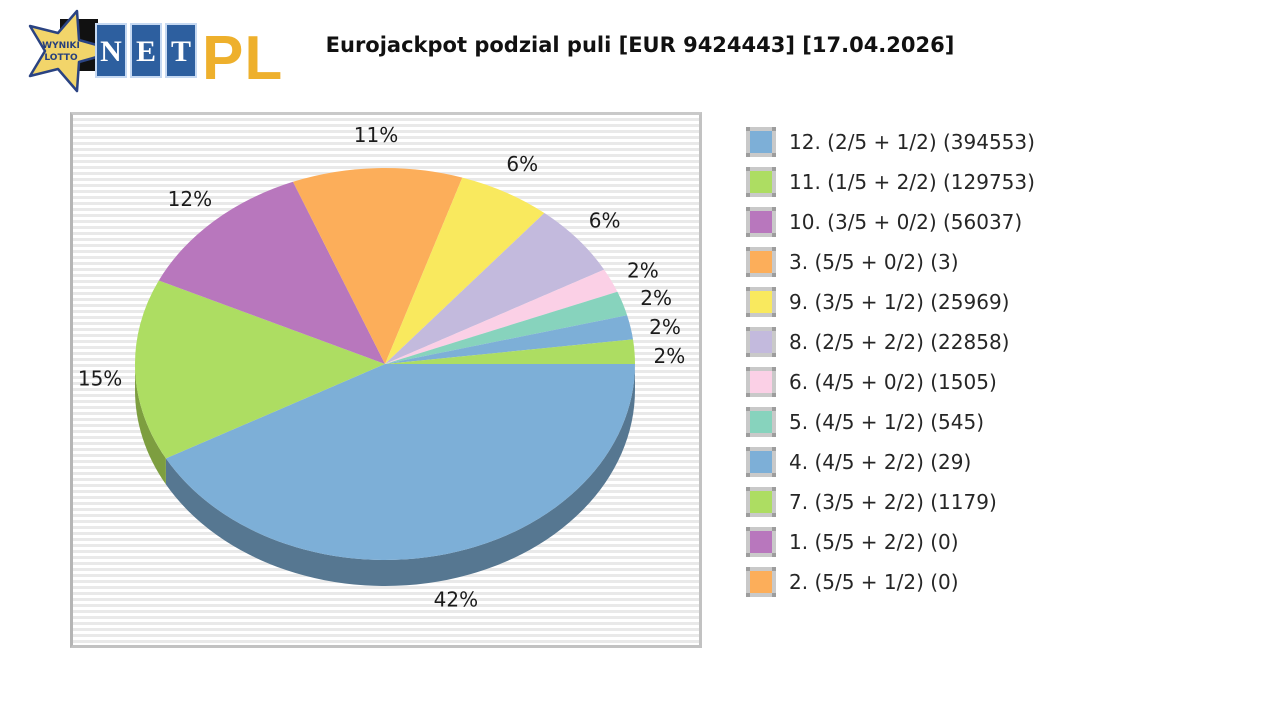 This screenshot has height=720, width=1280. I want to click on logo-letter-n: N, so click(111, 51).